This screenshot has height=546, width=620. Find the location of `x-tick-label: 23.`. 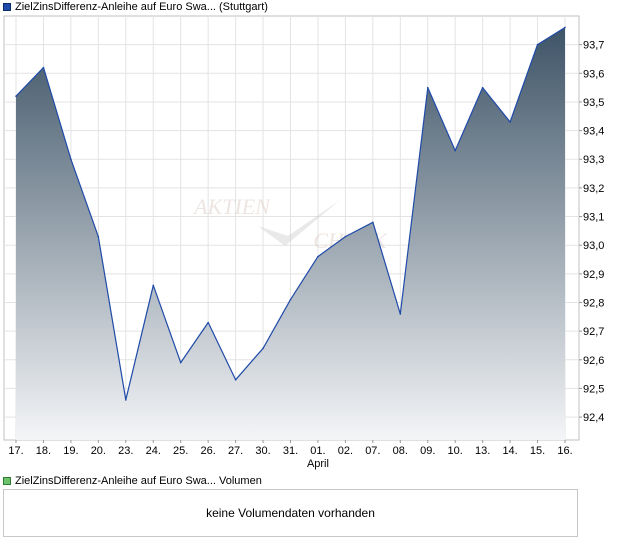

x-tick-label: 23. is located at coordinates (125, 451).